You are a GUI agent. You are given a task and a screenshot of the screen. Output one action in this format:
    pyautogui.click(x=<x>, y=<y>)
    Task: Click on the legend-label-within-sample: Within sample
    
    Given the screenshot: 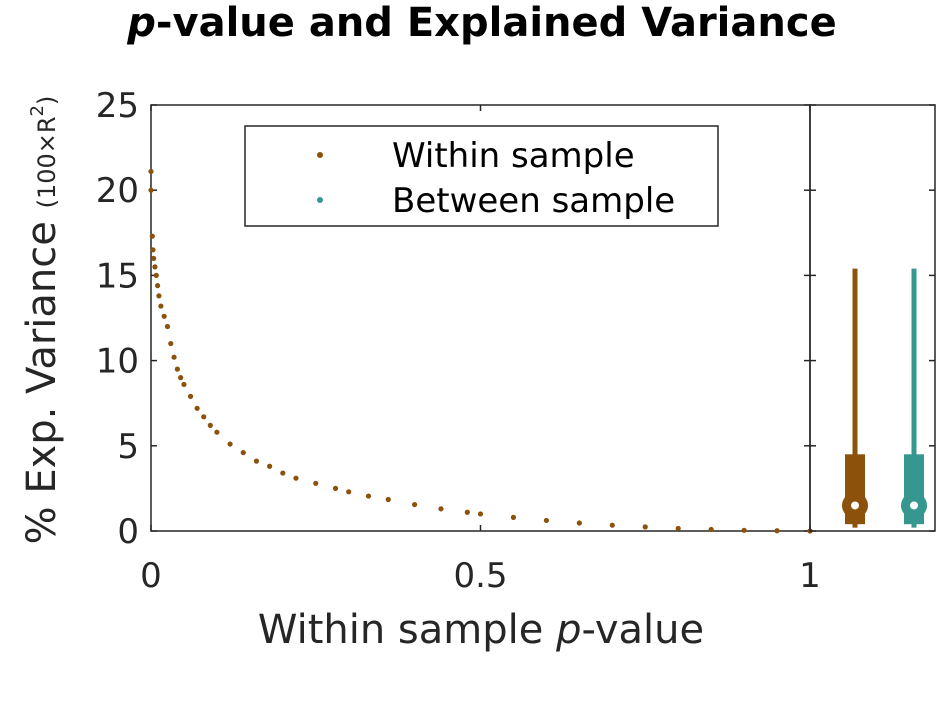 What is the action you would take?
    pyautogui.click(x=513, y=156)
    